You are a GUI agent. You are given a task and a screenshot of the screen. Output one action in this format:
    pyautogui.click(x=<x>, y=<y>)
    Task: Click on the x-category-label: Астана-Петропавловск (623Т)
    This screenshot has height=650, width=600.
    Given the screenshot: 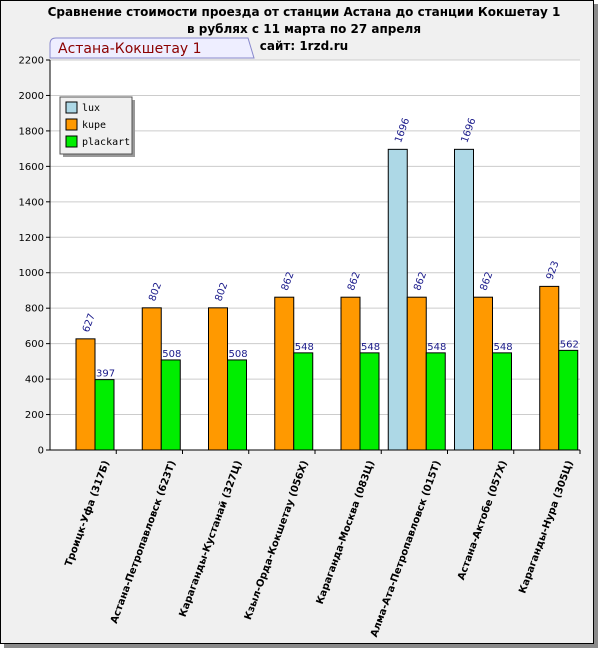 What is the action you would take?
    pyautogui.click(x=143, y=542)
    